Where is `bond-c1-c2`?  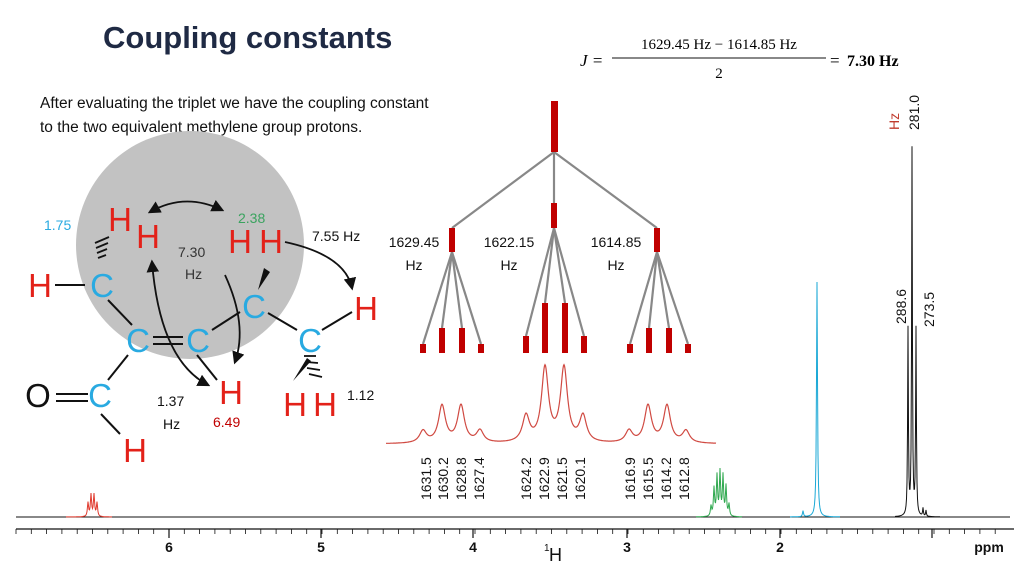 bond-c1-c2 is located at coordinates (120, 312).